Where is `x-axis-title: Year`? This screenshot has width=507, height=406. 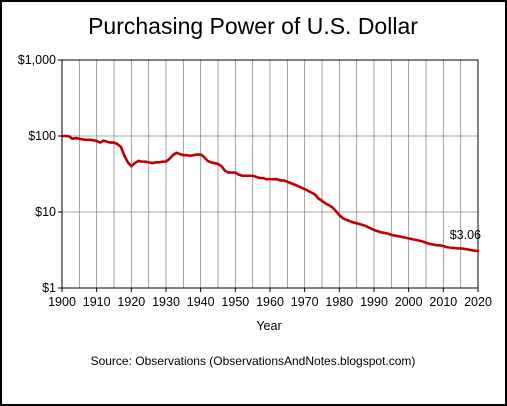 x-axis-title: Year is located at coordinates (268, 326).